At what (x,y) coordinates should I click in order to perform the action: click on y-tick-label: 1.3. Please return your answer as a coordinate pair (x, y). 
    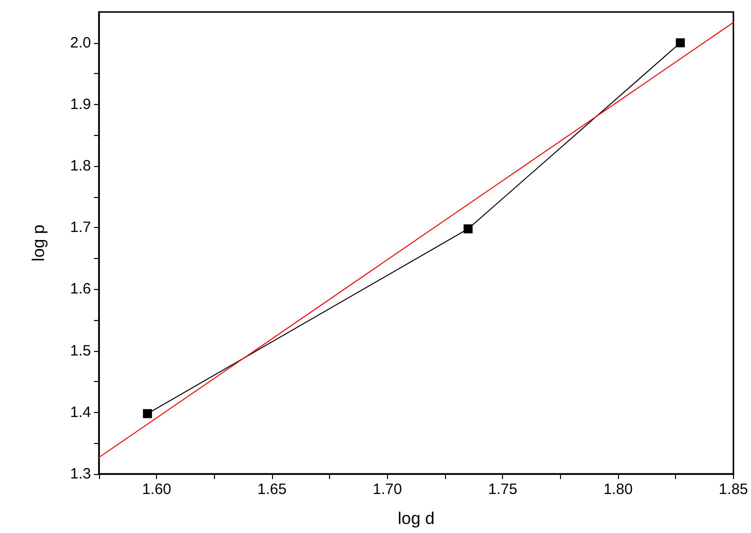
    Looking at the image, I should click on (80, 474).